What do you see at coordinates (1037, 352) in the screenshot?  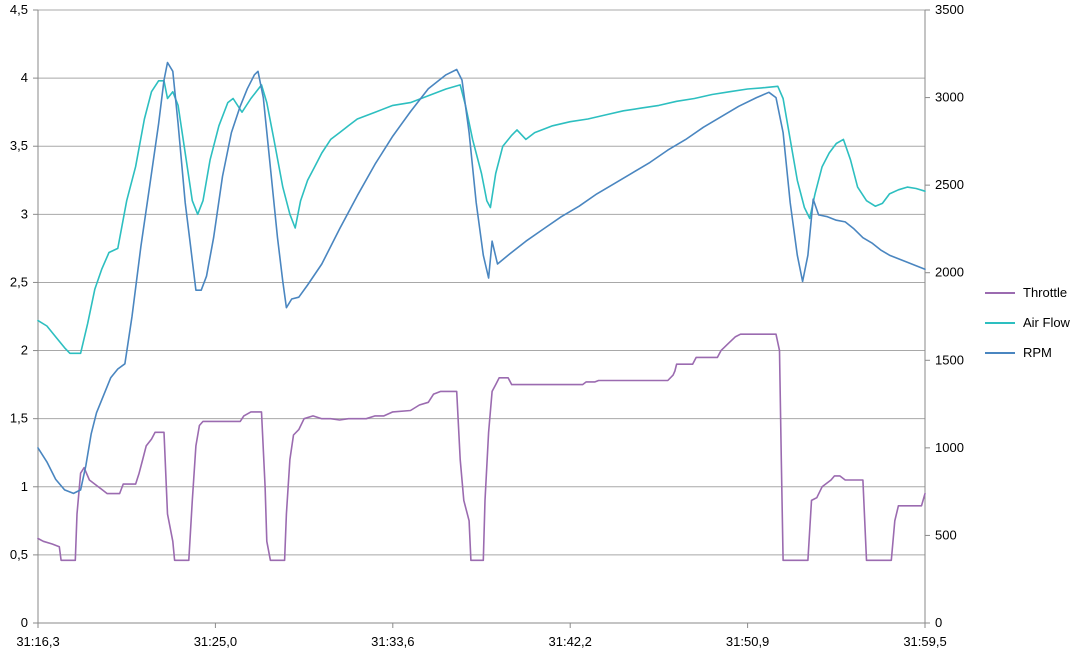 I see `legend-label-rpm: RPM` at bounding box center [1037, 352].